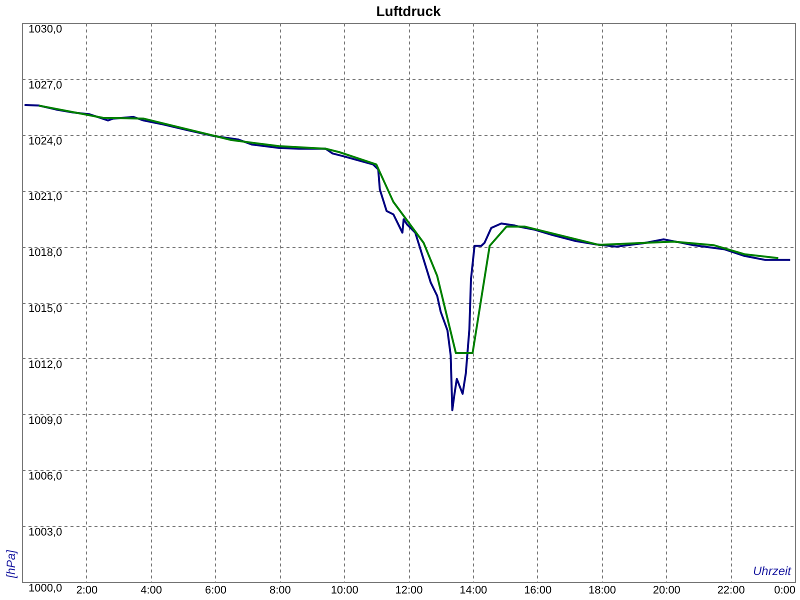 The height and width of the screenshot is (600, 800). What do you see at coordinates (45, 309) in the screenshot?
I see `y-tick-label: 1015,0` at bounding box center [45, 309].